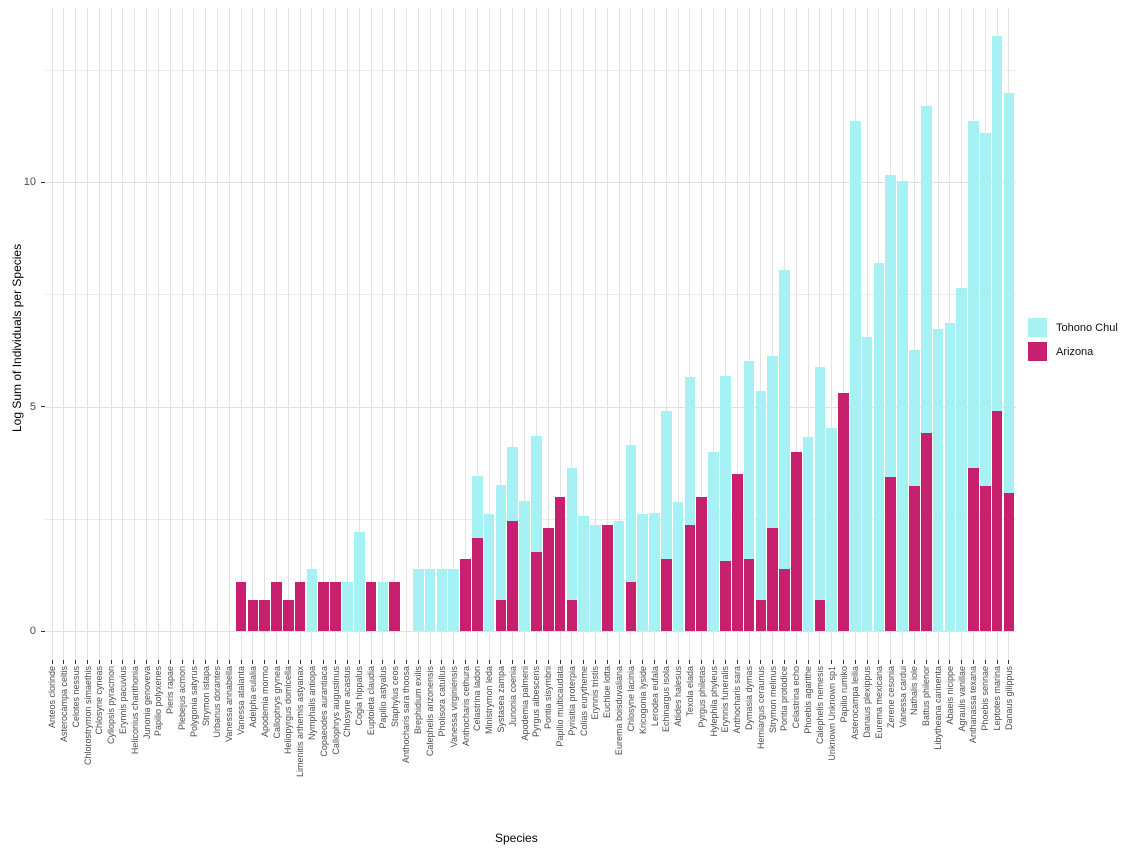 Image resolution: width=1140 pixels, height=853 pixels. What do you see at coordinates (465, 706) in the screenshot?
I see `x-axis-label: Anthocharis cethura` at bounding box center [465, 706].